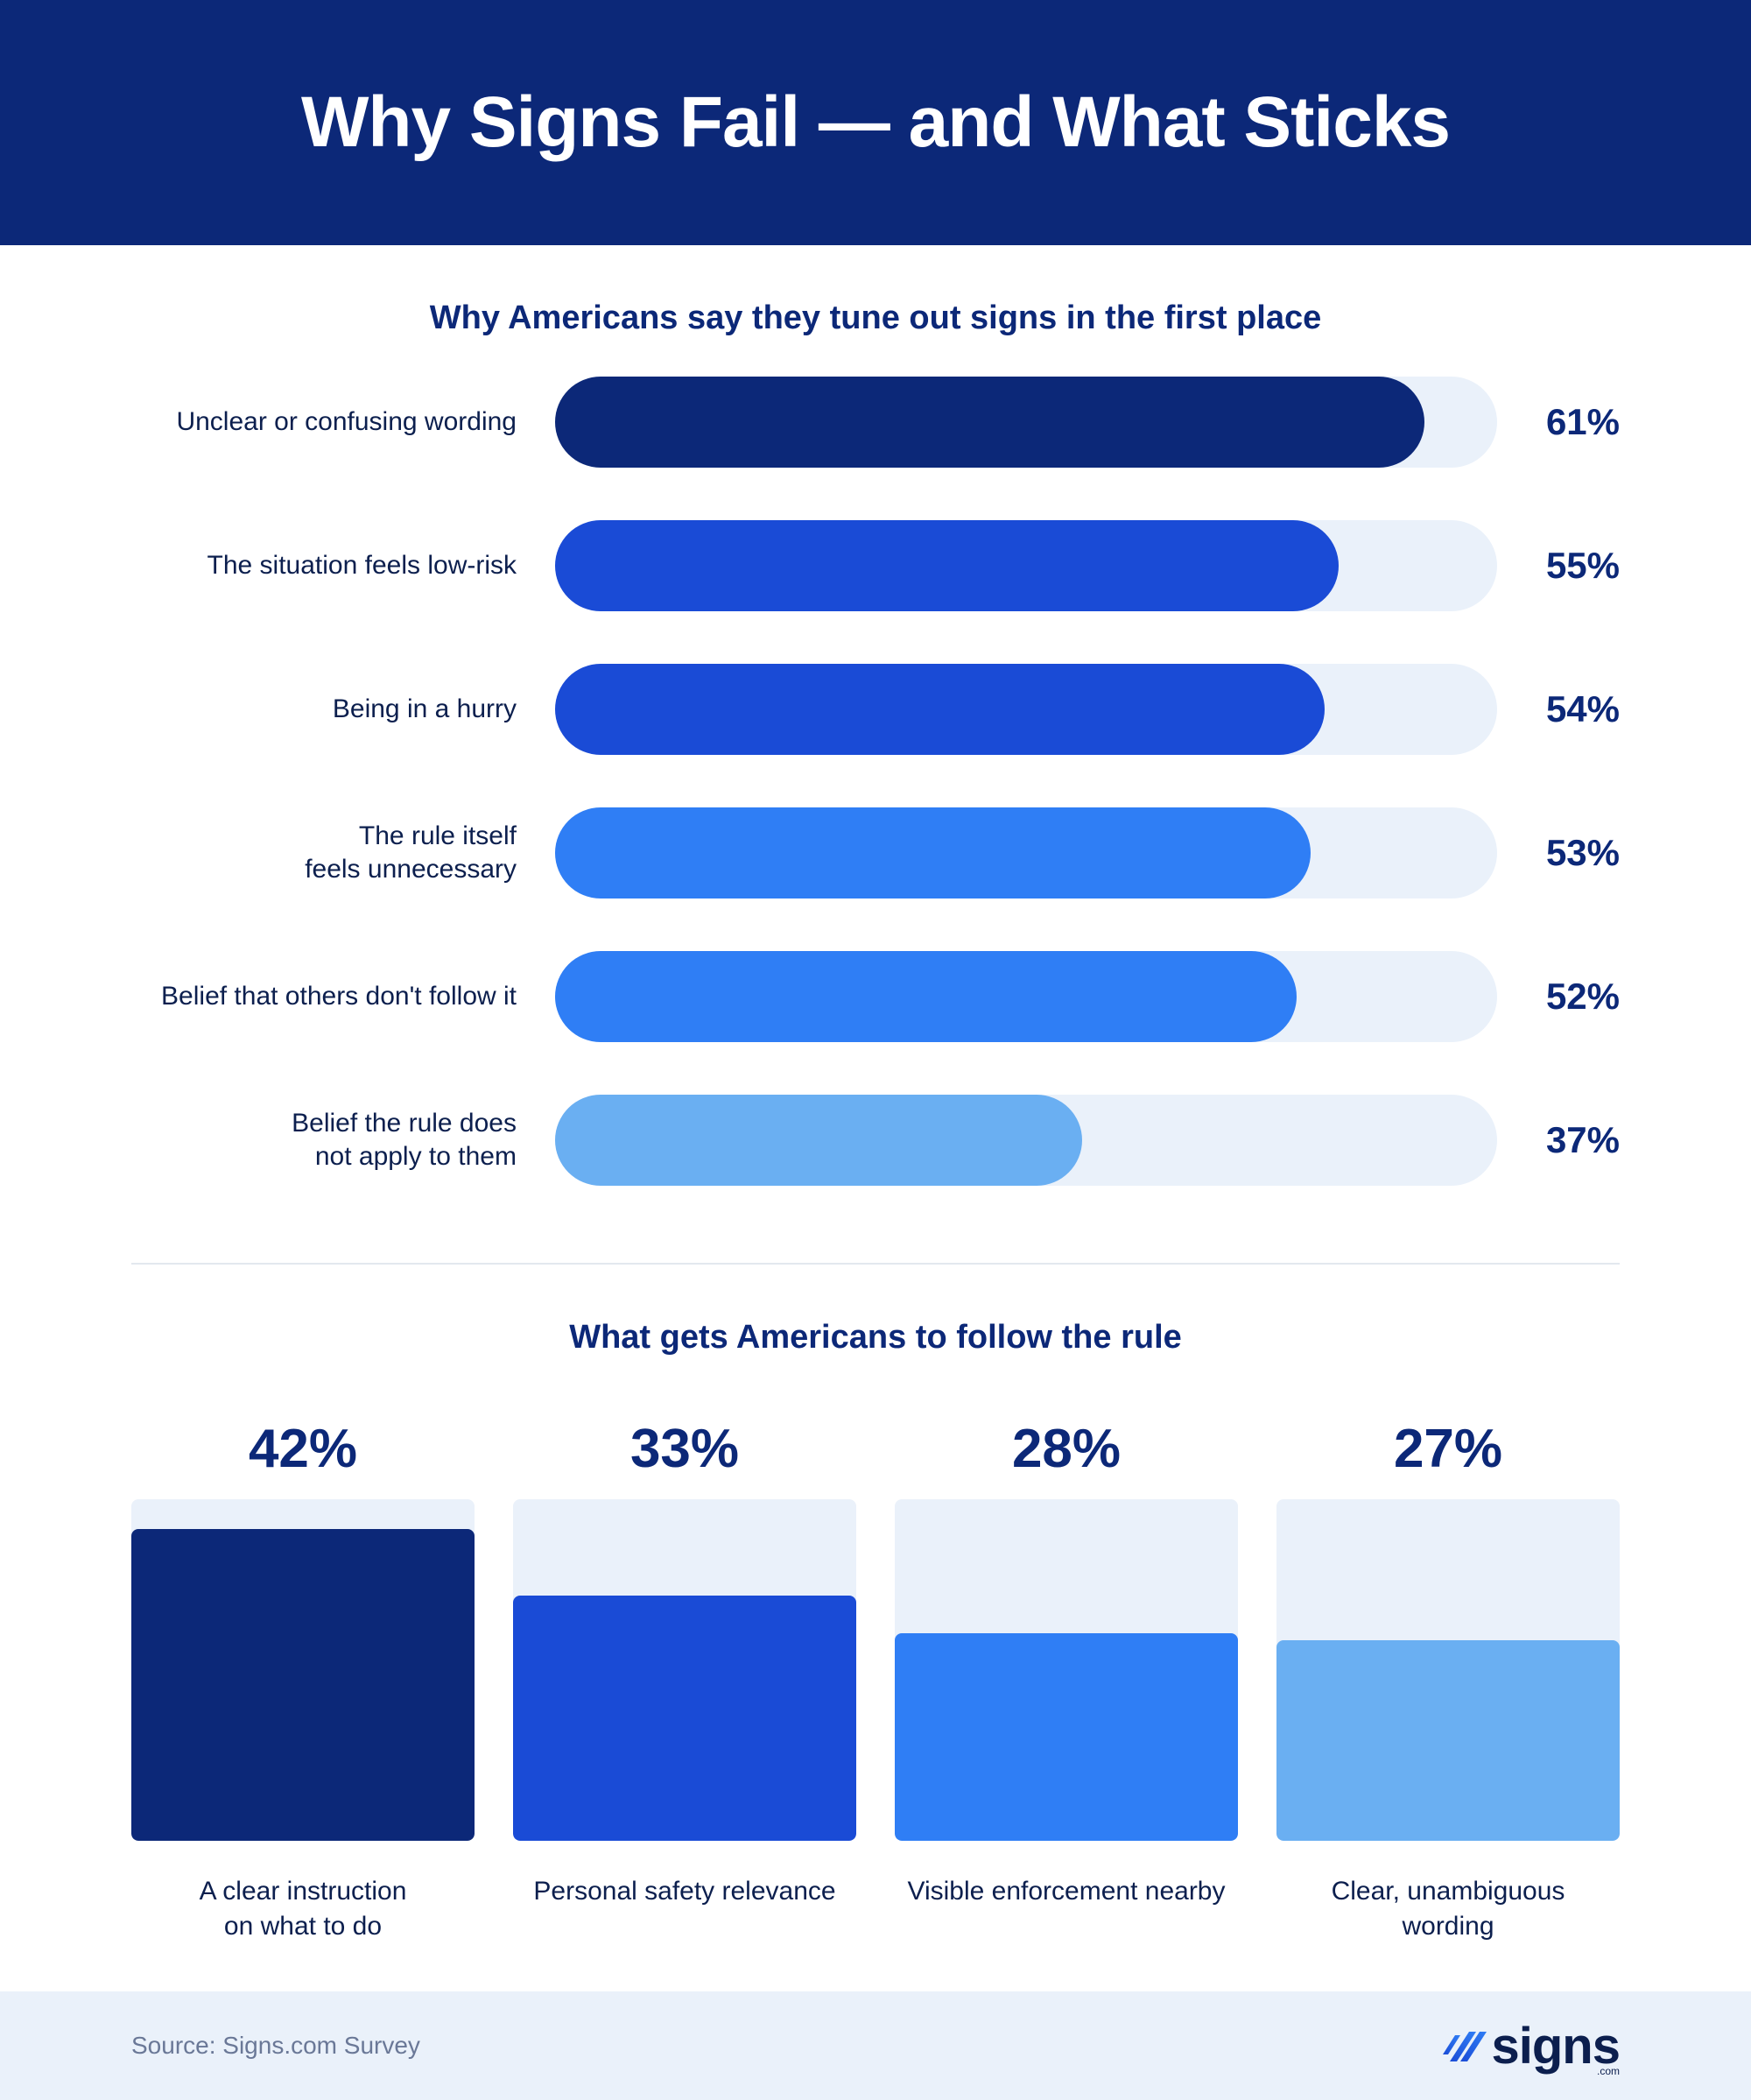  Describe the element at coordinates (303, 1449) in the screenshot. I see `column-value-label: 42%` at that location.